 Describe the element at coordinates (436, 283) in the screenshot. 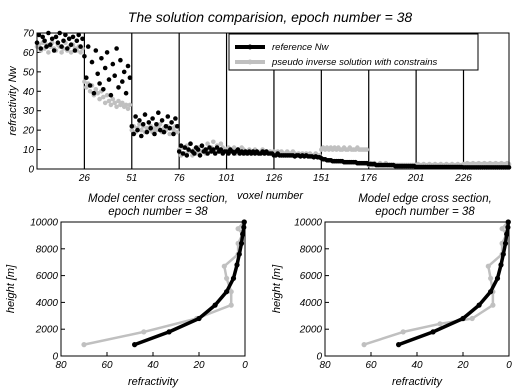

I see `edge-pinv-line` at that location.